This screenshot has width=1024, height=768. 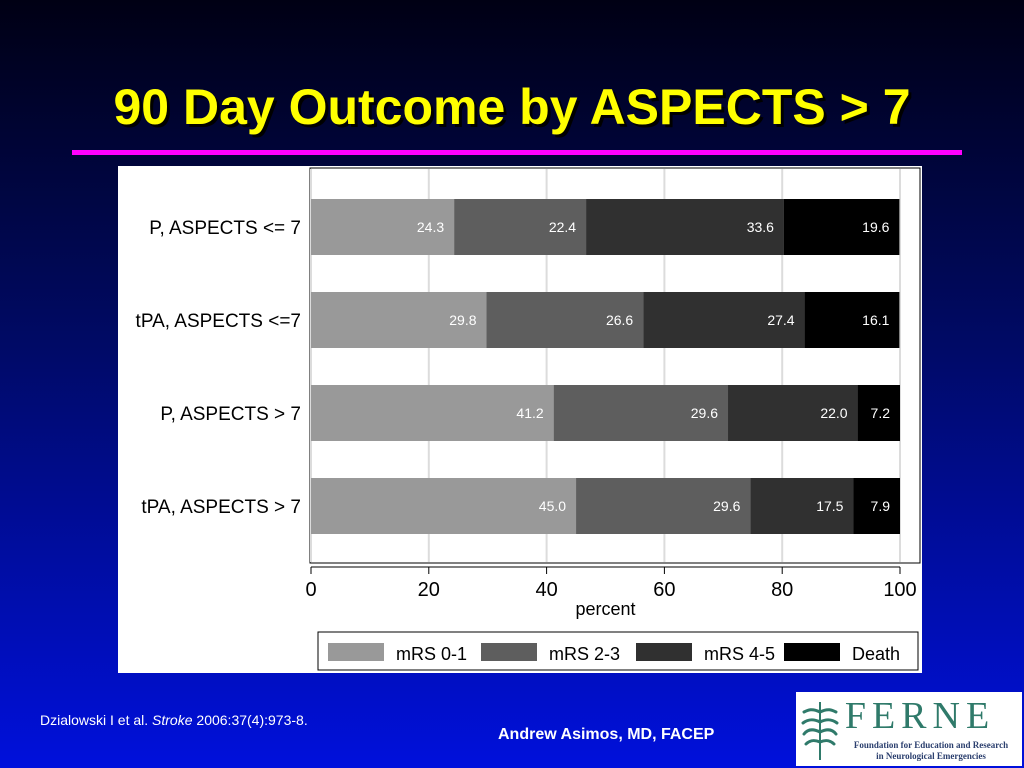 I want to click on citation-details: 2006:37(4):973-8., so click(x=250, y=720).